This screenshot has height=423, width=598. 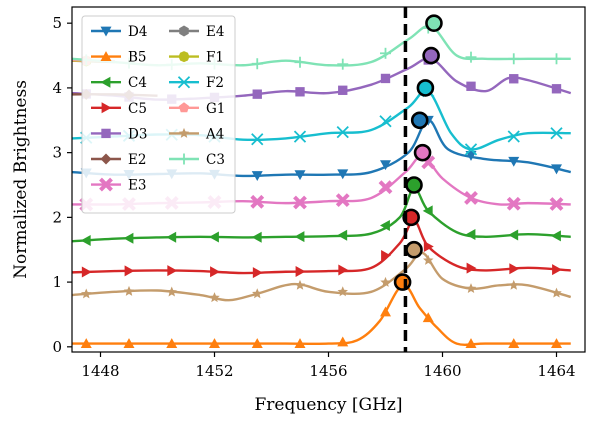 I want to click on legend-marker-f1, so click(x=184, y=57).